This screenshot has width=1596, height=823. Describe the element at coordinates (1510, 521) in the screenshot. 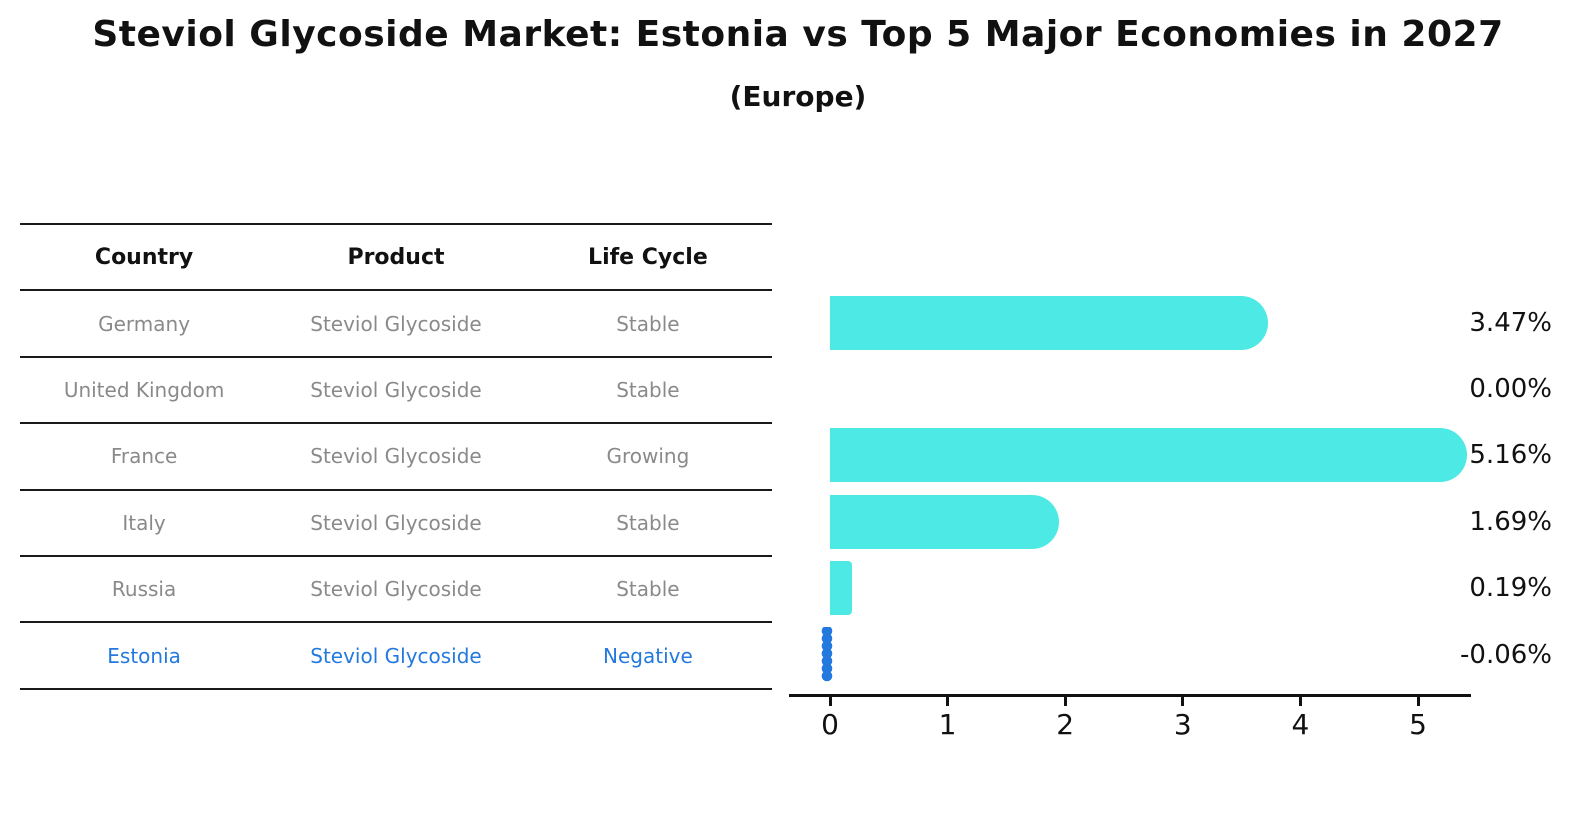

I see `value-label-italy: 1.69%` at that location.